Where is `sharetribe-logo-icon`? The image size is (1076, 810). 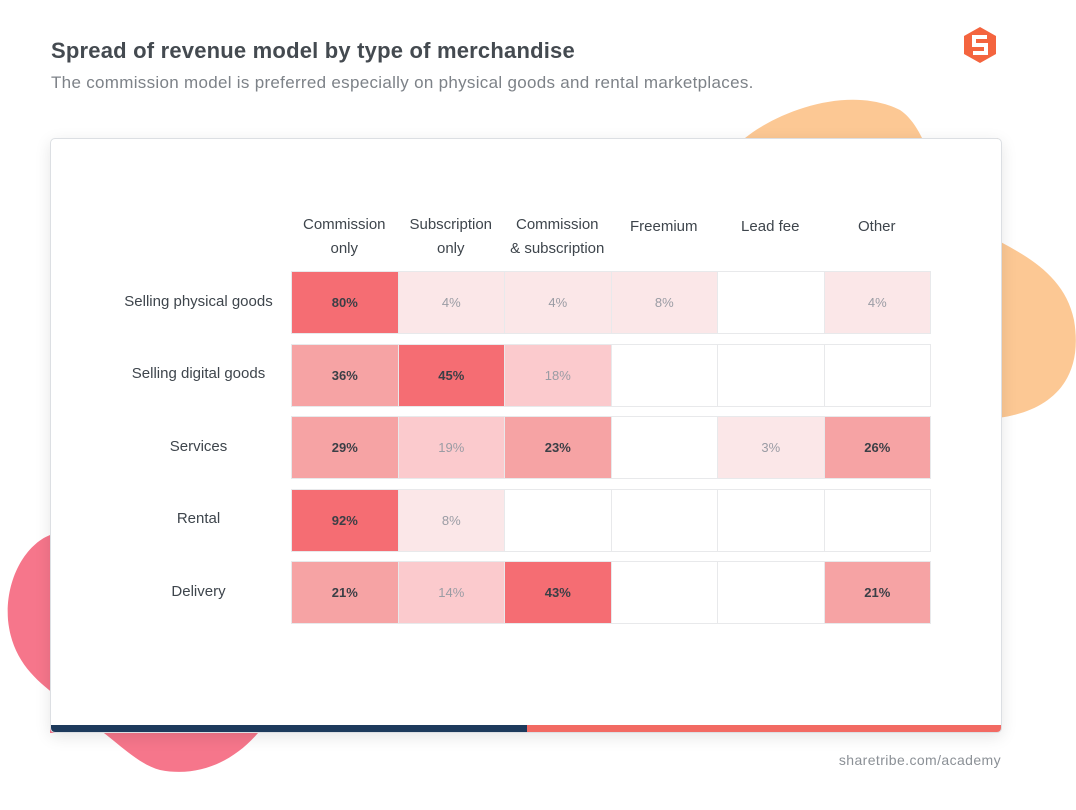
sharetribe-logo-icon is located at coordinates (980, 45).